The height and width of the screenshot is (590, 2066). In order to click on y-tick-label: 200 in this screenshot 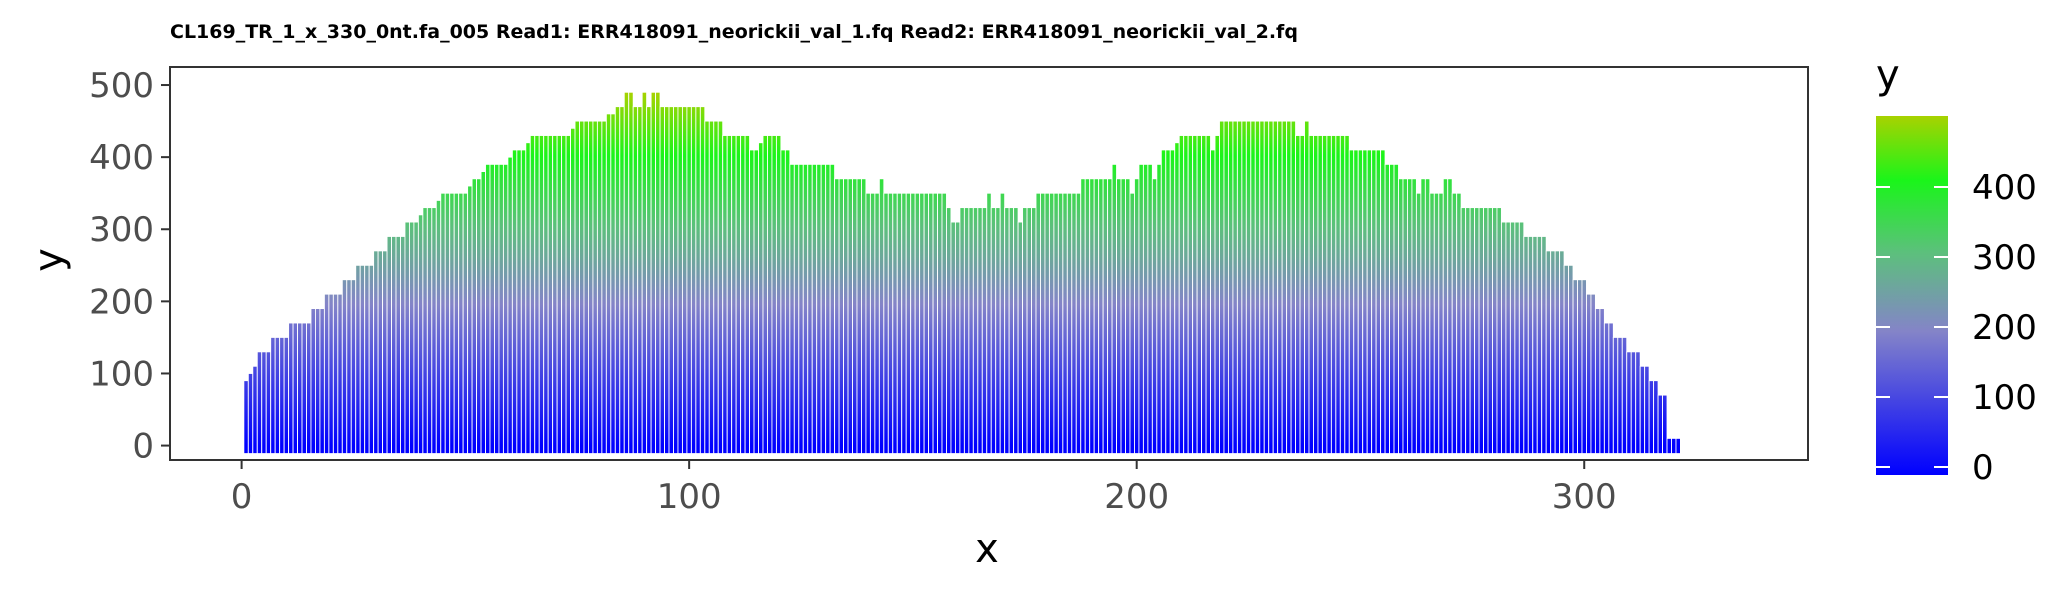, I will do `click(121, 302)`.